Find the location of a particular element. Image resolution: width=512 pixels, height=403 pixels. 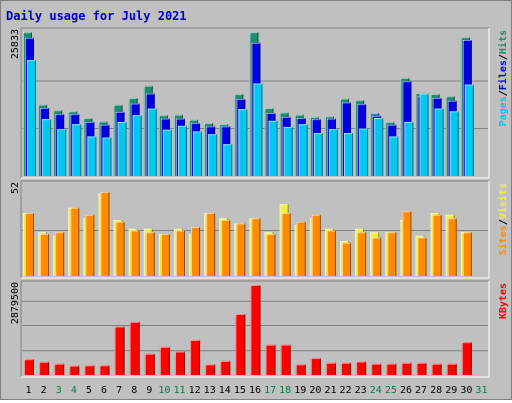

x-tick-label: 12 is located at coordinates (195, 390).